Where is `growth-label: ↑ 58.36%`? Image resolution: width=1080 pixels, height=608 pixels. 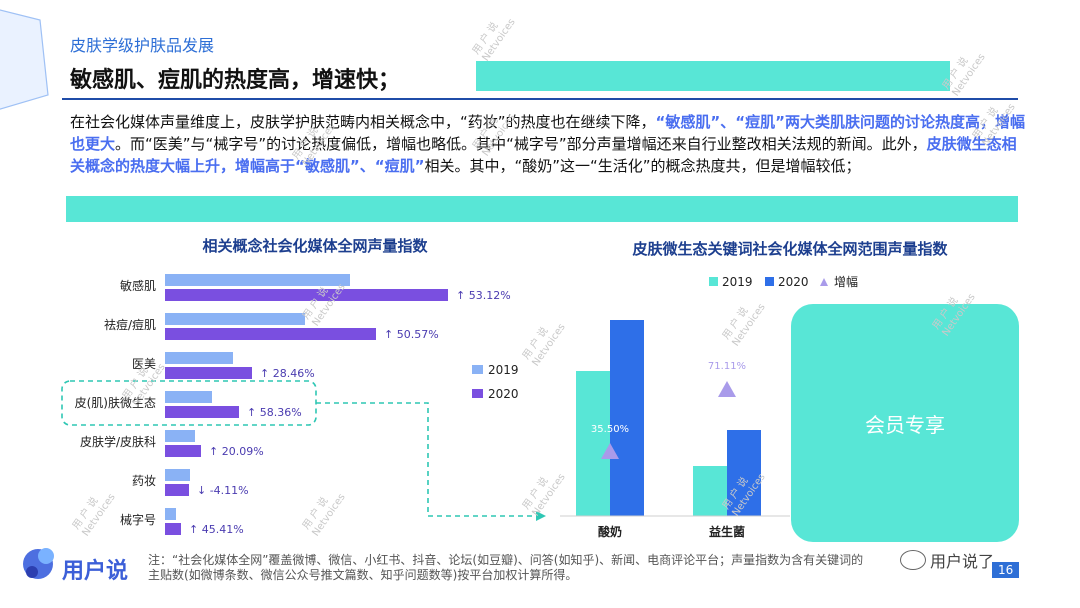 growth-label: ↑ 58.36% is located at coordinates (274, 412).